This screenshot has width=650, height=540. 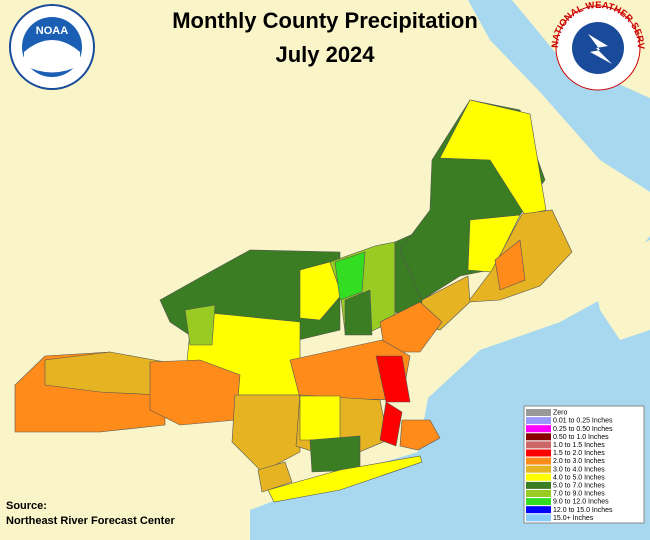 What do you see at coordinates (579, 461) in the screenshot?
I see `legend-label: 2.0 to 3.0 Inches` at bounding box center [579, 461].